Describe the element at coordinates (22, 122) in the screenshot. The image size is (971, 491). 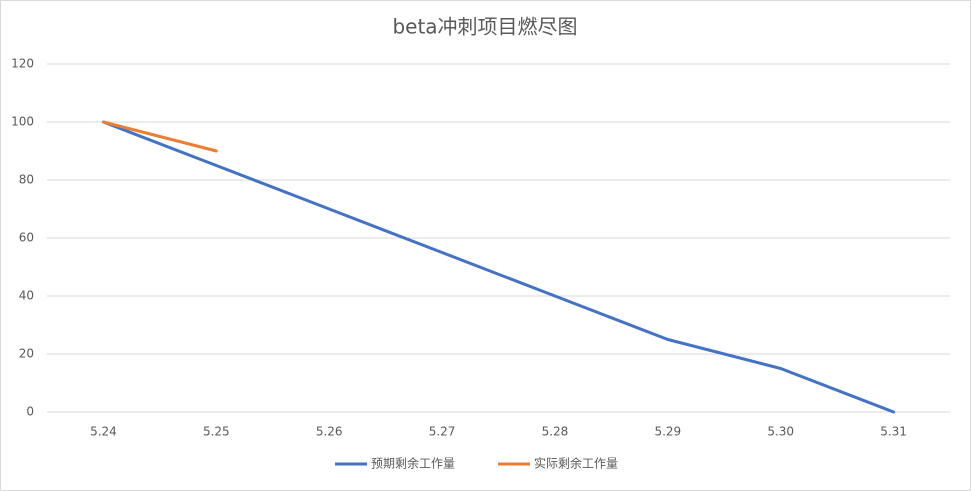
I see `y-tick-label: 100` at that location.